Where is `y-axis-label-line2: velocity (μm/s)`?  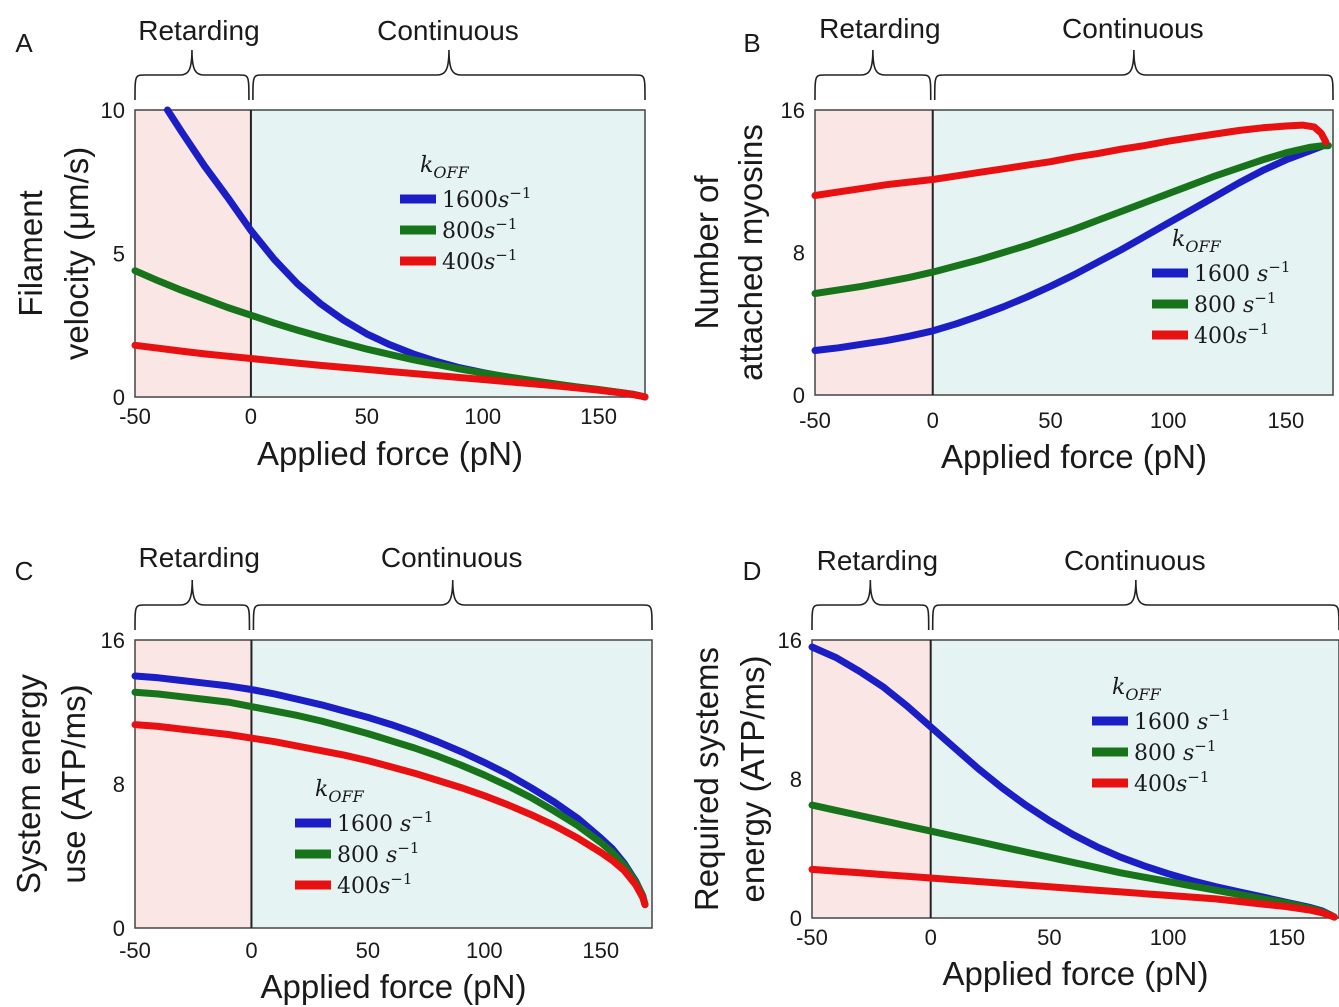
y-axis-label-line2: velocity (μm/s) is located at coordinates (76, 253).